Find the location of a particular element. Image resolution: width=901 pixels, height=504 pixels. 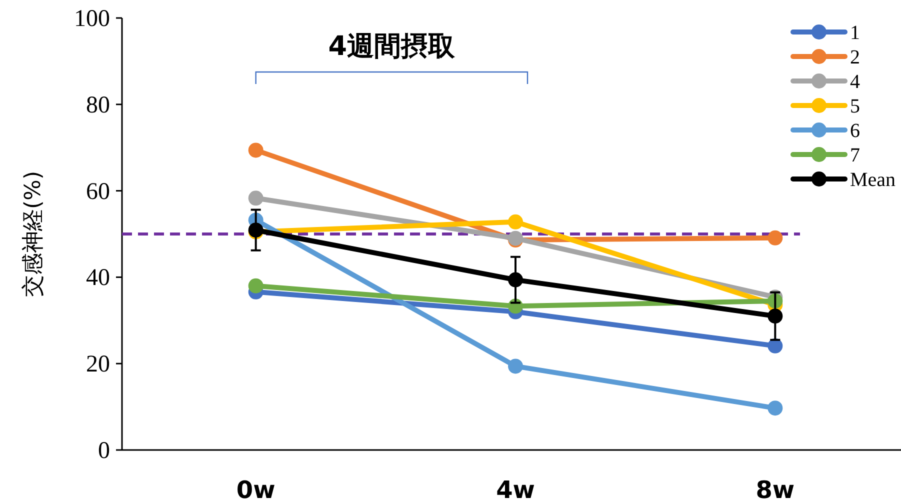

x-tick-label: 0w is located at coordinates (256, 490).